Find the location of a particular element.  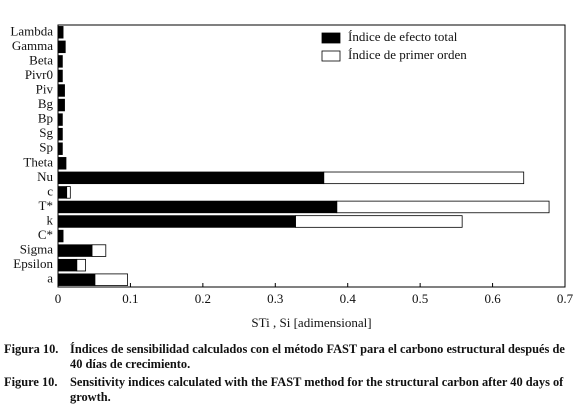

y-tick-label: Theta is located at coordinates (38, 161).